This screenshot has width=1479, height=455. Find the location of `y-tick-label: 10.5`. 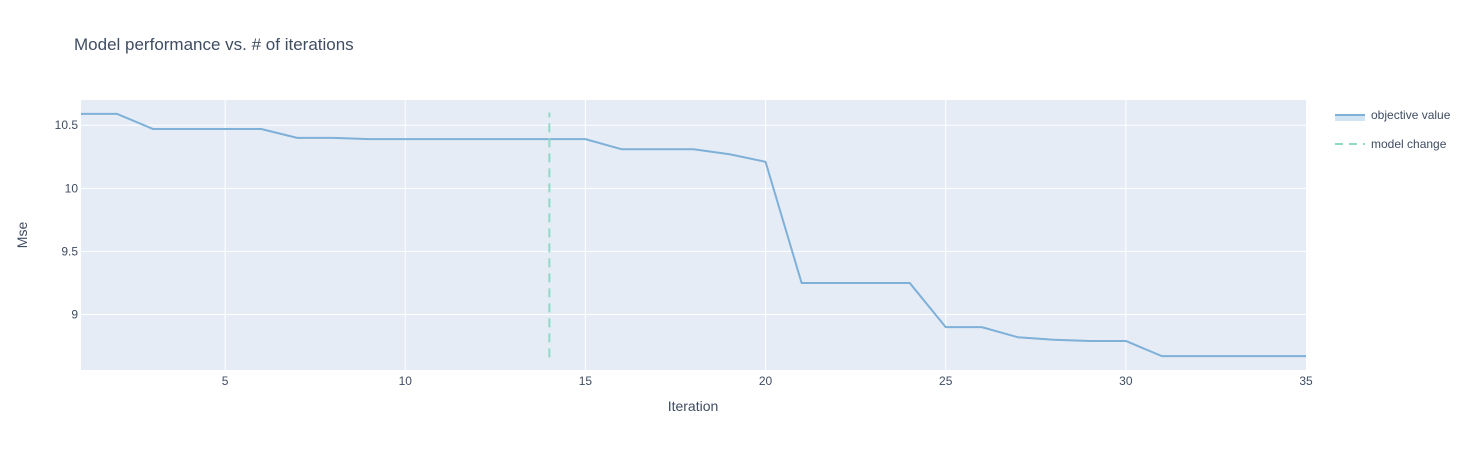

y-tick-label: 10.5 is located at coordinates (67, 125).